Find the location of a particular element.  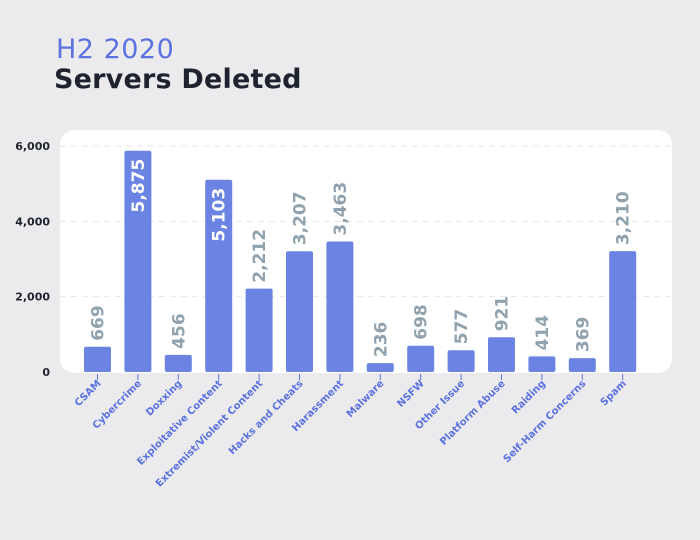

bar-value-label: 414 is located at coordinates (543, 333).